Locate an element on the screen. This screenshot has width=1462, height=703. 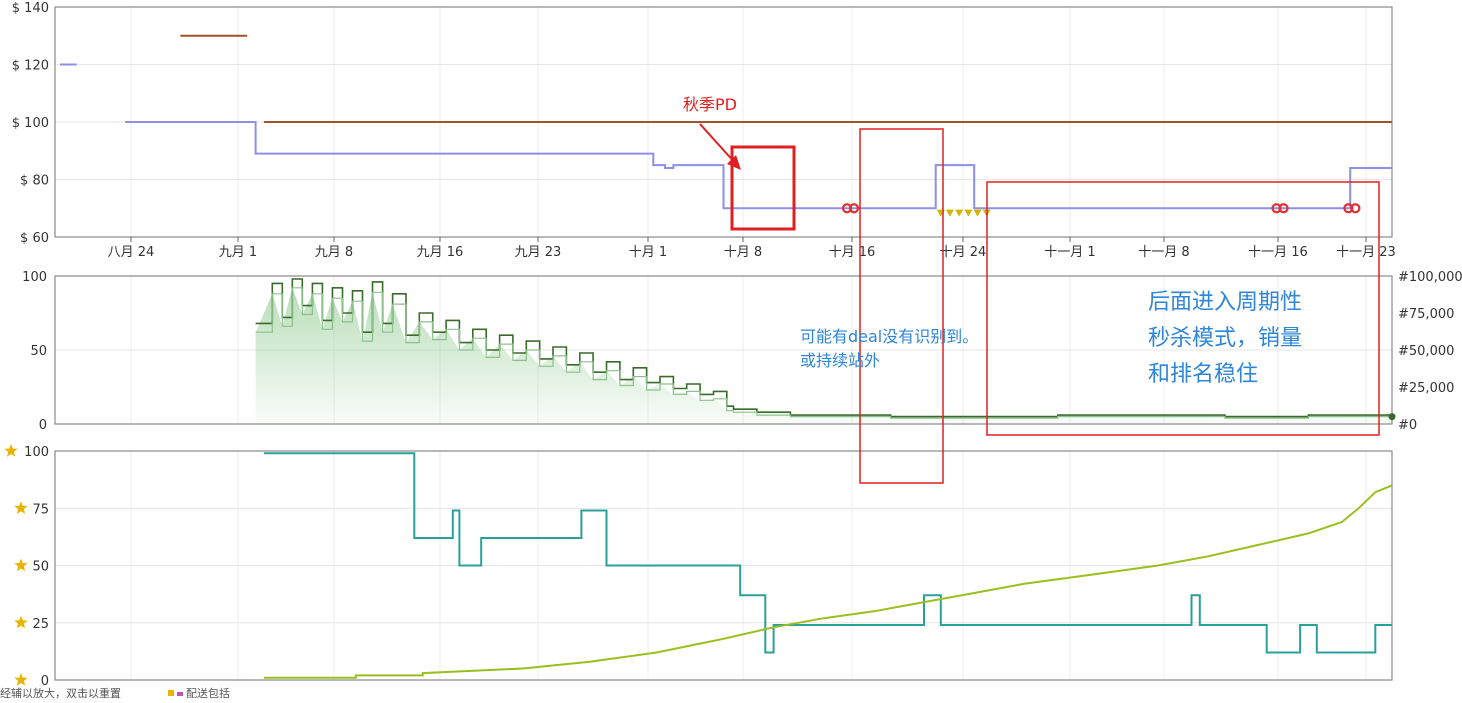
rating-y-tick-4: 100 is located at coordinates (26, 452).